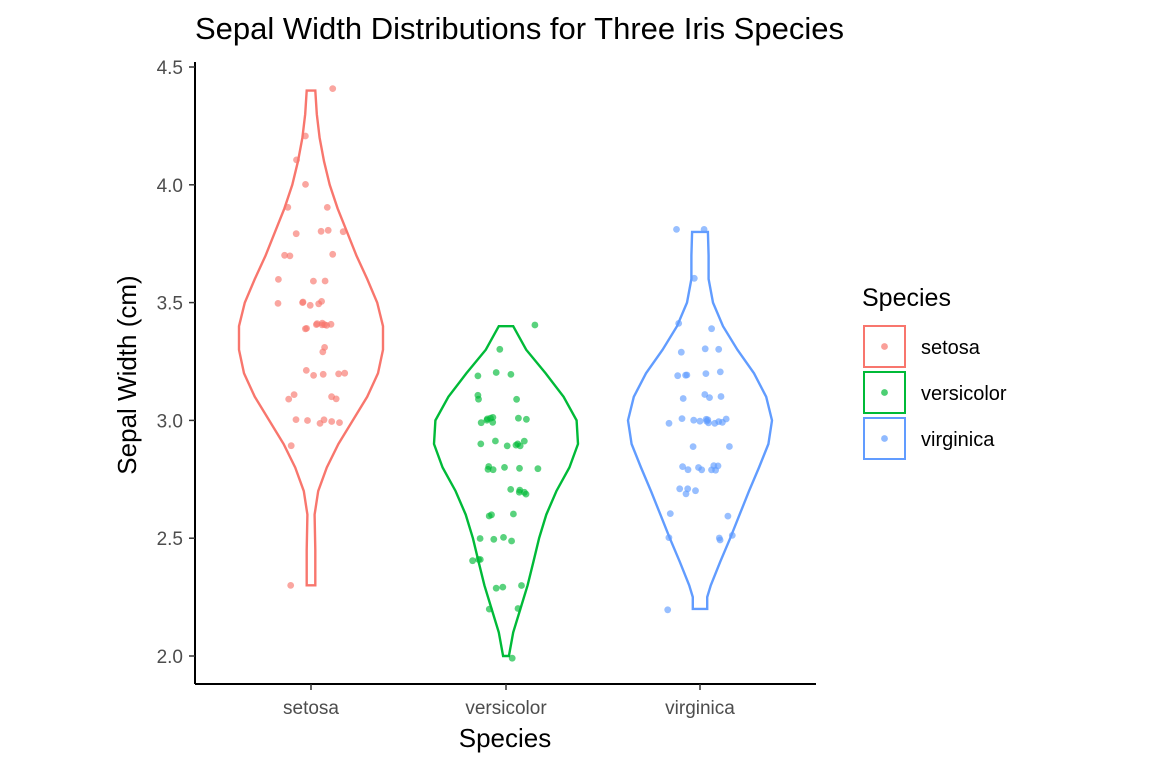 The image size is (1152, 768). What do you see at coordinates (170, 186) in the screenshot?
I see `y-tick-label: 4.0` at bounding box center [170, 186].